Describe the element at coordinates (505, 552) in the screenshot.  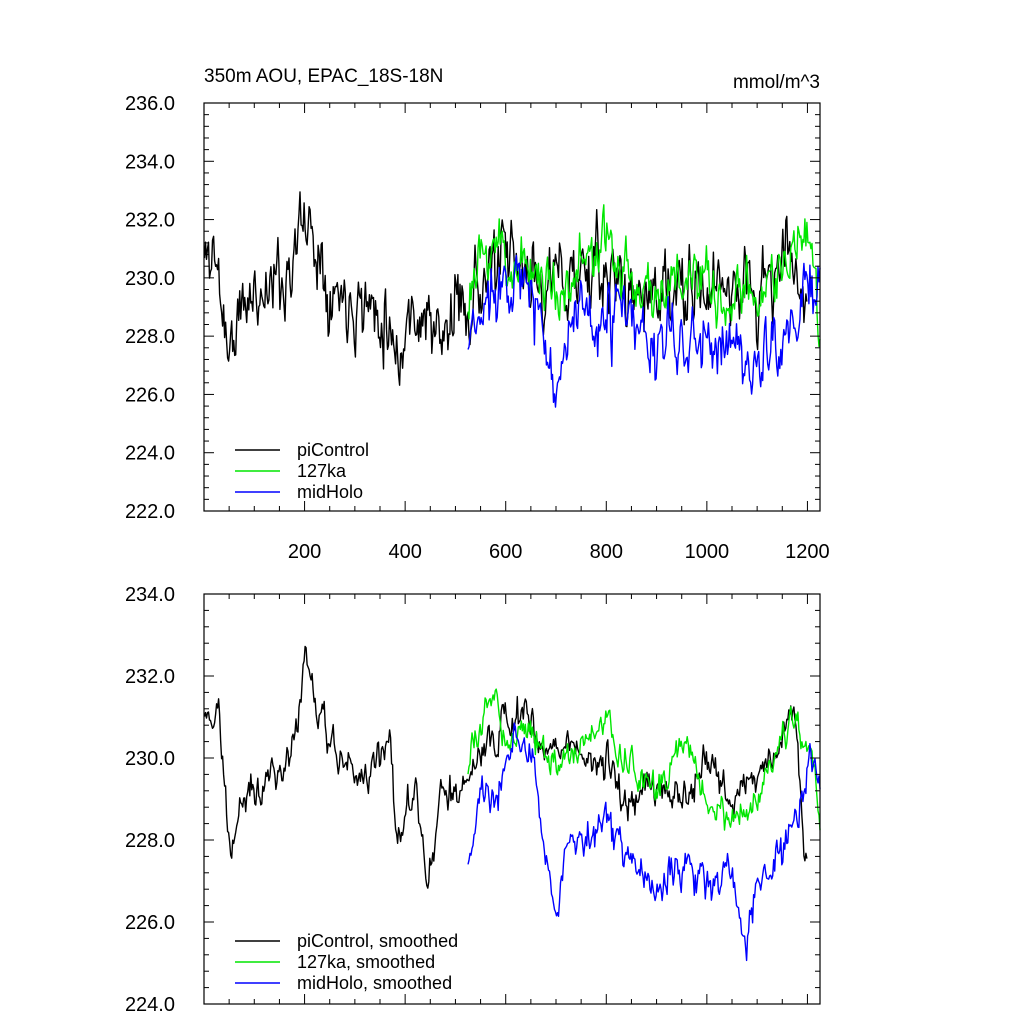
I see `x-tick-label: 600` at that location.